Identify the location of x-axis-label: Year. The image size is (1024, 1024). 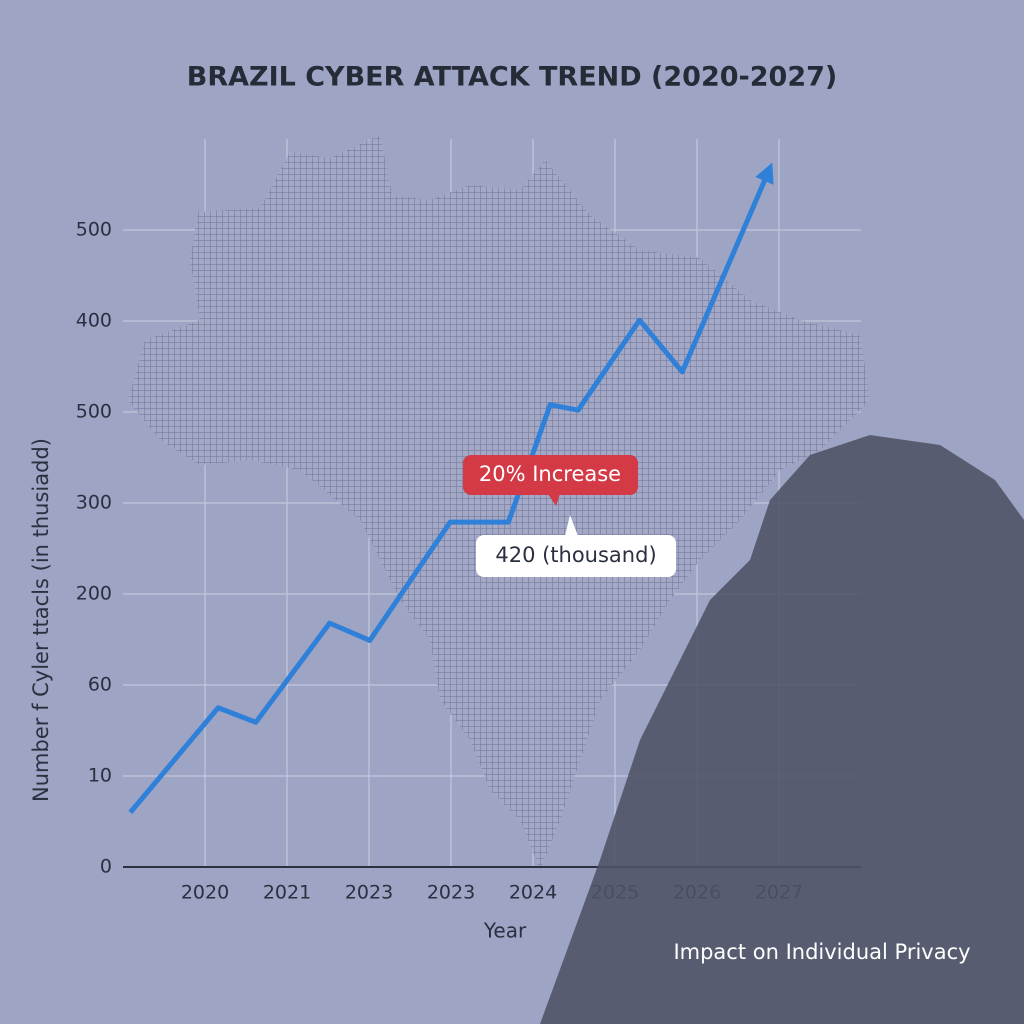
(505, 931).